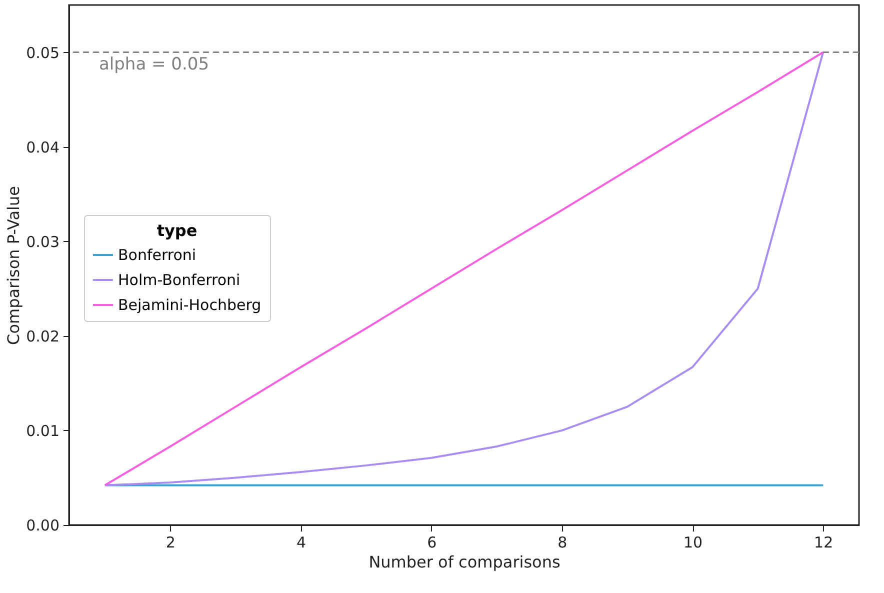 The width and height of the screenshot is (884, 593). I want to click on x-tick-label: 4, so click(301, 543).